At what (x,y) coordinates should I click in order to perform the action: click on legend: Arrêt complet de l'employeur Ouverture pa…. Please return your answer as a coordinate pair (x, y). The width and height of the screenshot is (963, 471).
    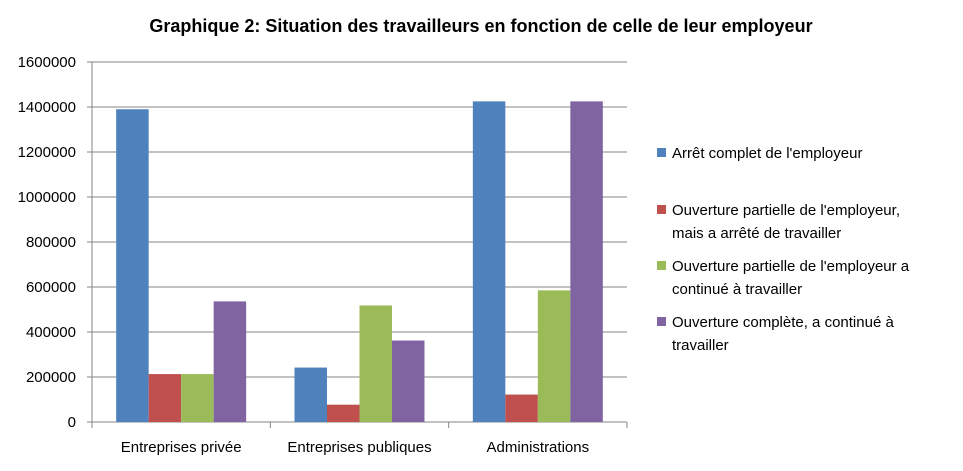
    Looking at the image, I should click on (783, 249).